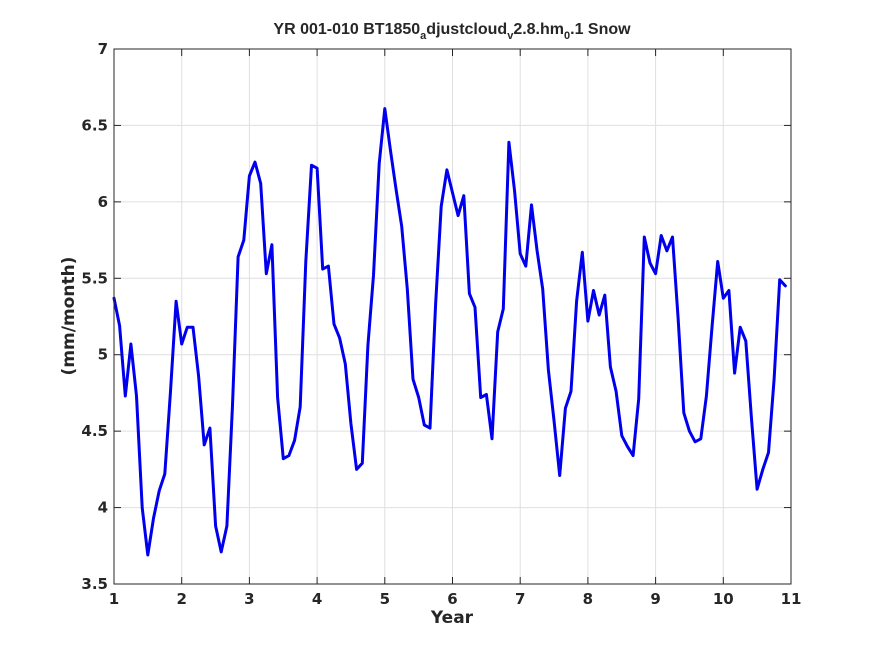  Describe the element at coordinates (385, 599) in the screenshot. I see `x-tick-label: 5` at that location.